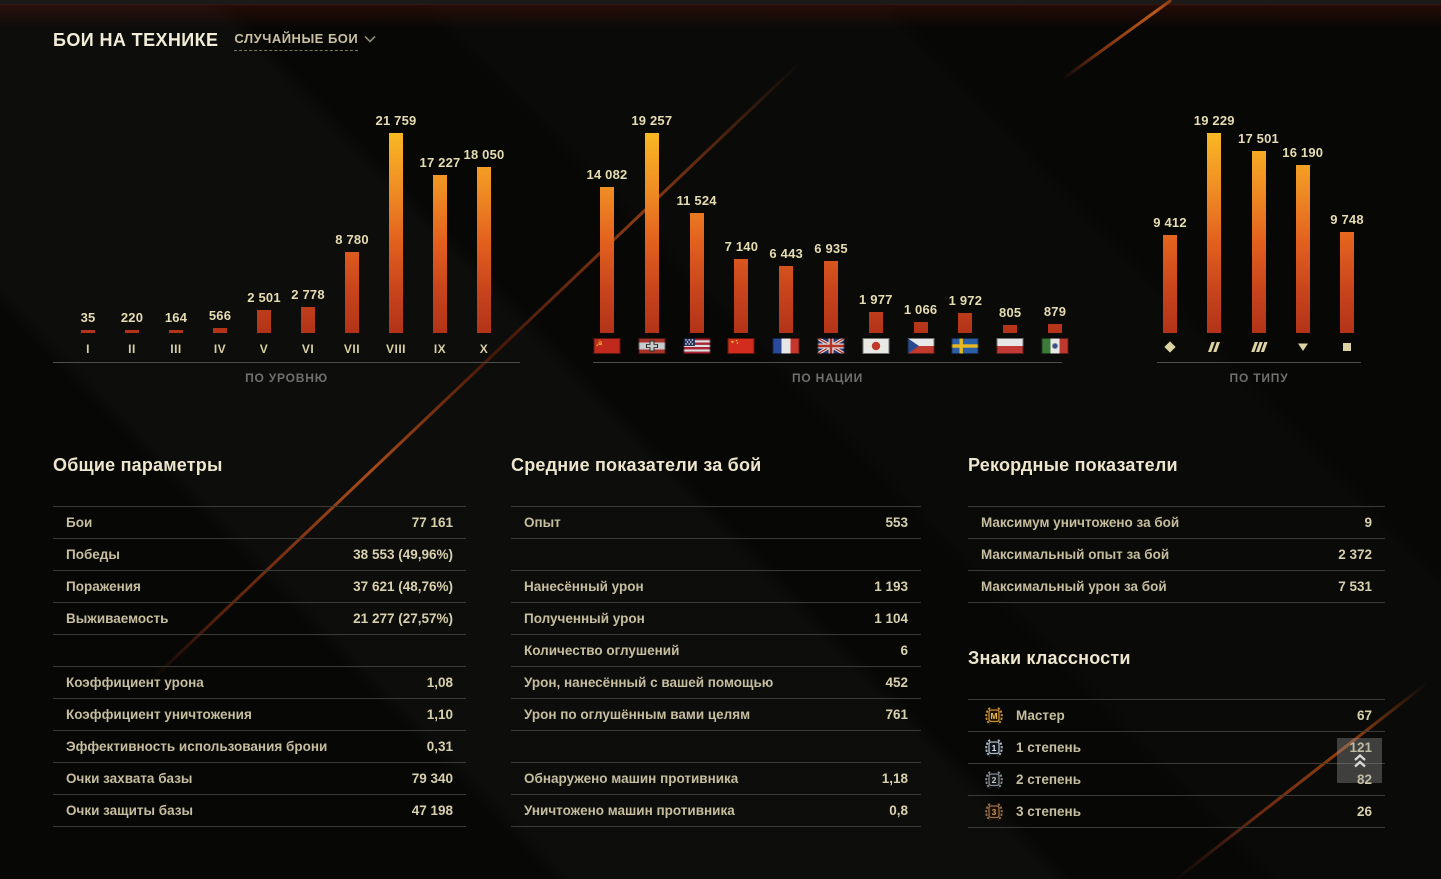 This screenshot has width=1441, height=879. I want to click on stat-label: Уничтожено машин противника, so click(629, 810).